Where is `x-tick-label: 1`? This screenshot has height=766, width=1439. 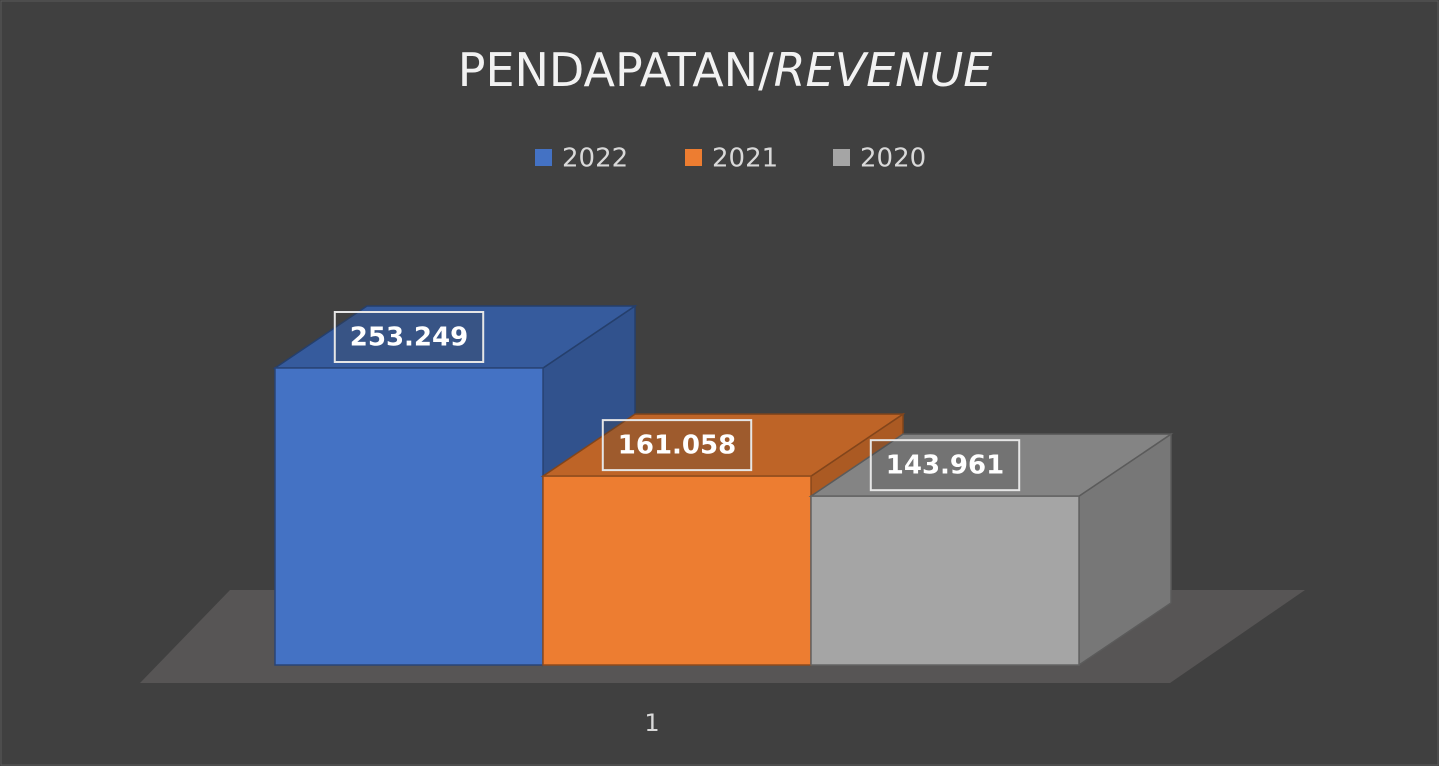 x-tick-label: 1 is located at coordinates (651, 723).